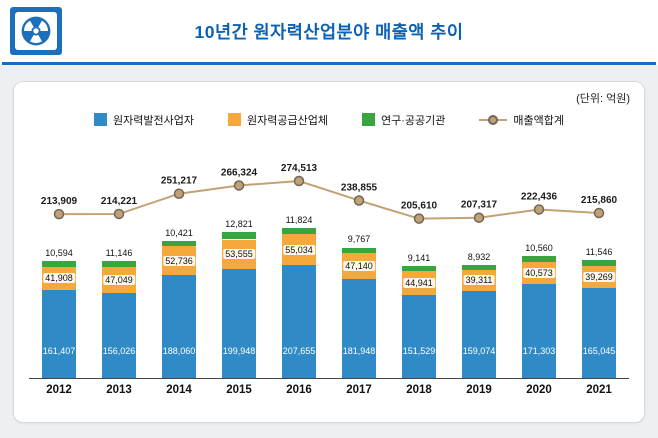  What do you see at coordinates (359, 390) in the screenshot?
I see `x-axis-label: 2017` at bounding box center [359, 390].